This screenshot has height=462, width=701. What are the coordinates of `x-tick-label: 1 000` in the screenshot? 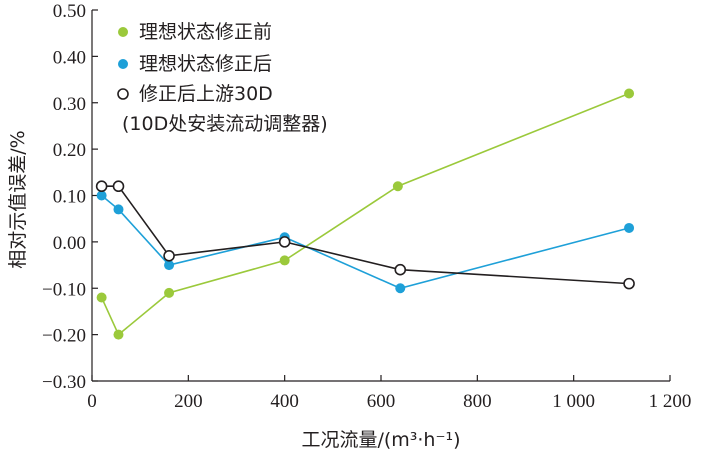 It's located at (573, 401).